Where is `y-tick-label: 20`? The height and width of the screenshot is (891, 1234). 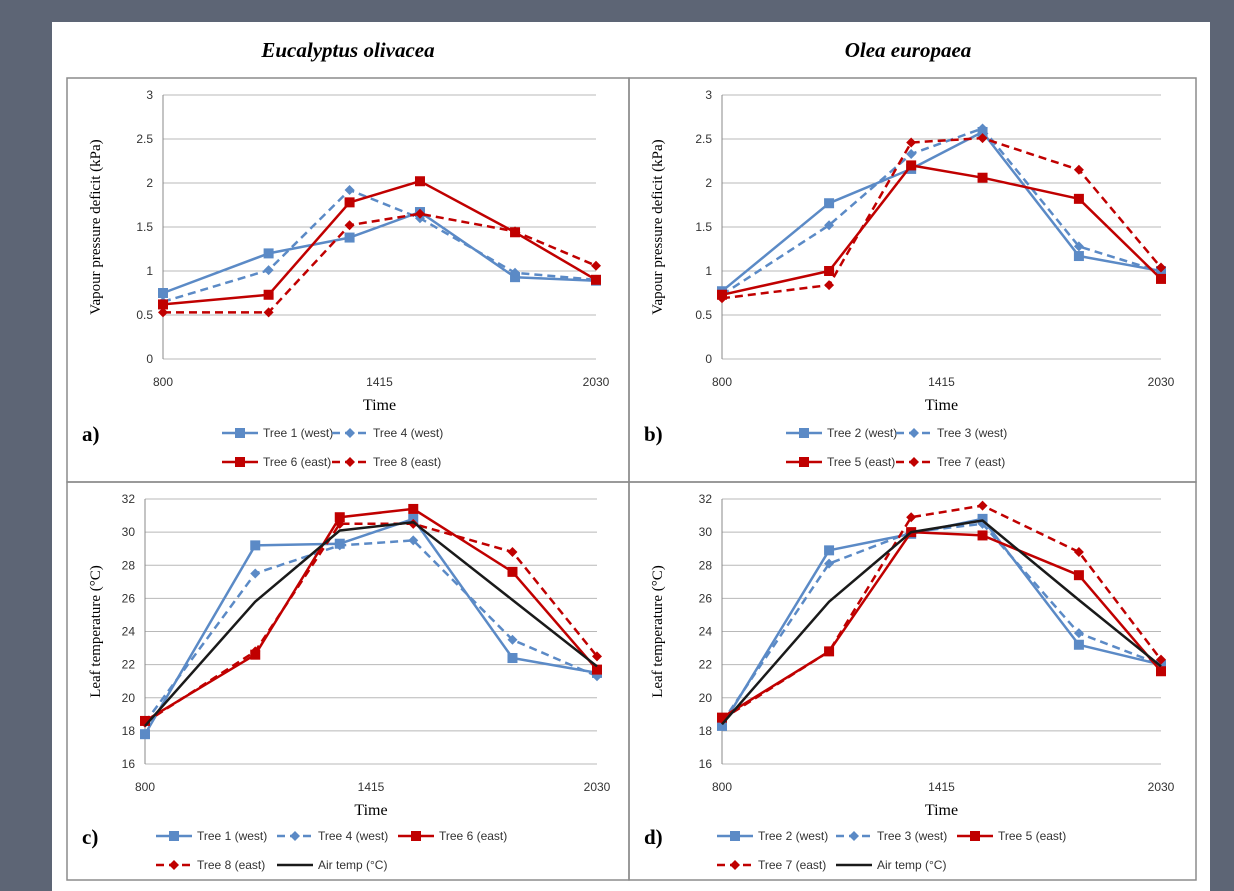 y-tick-label: 20 is located at coordinates (129, 698).